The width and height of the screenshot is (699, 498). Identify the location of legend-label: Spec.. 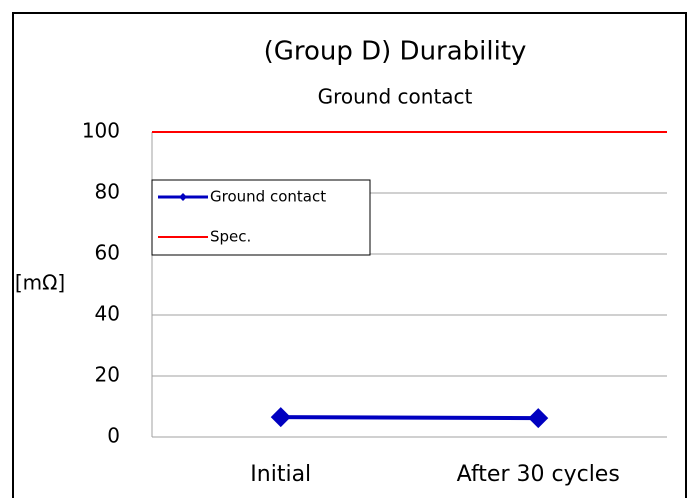
(230, 237).